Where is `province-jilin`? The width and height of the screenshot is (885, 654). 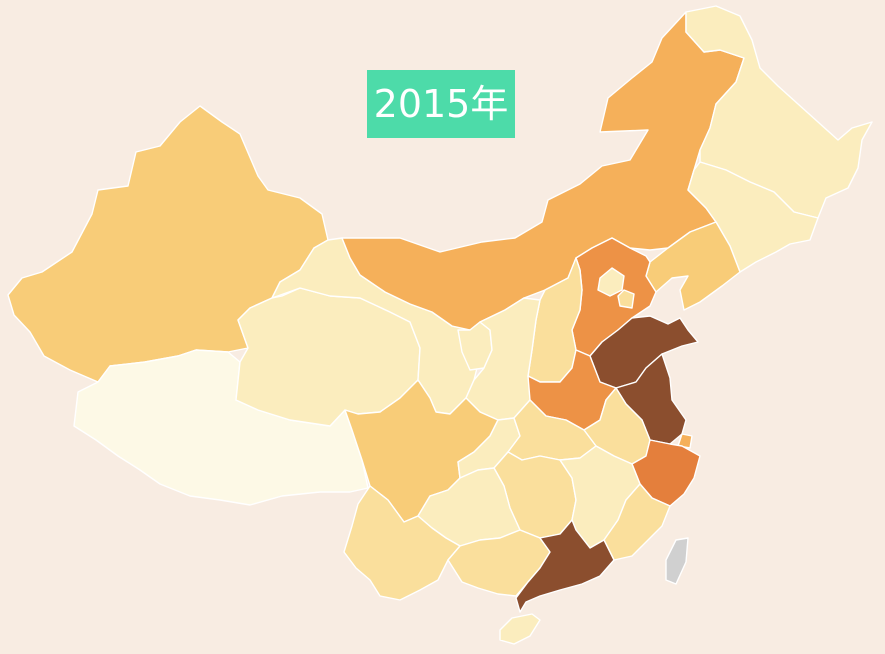
province-jilin is located at coordinates (753, 217).